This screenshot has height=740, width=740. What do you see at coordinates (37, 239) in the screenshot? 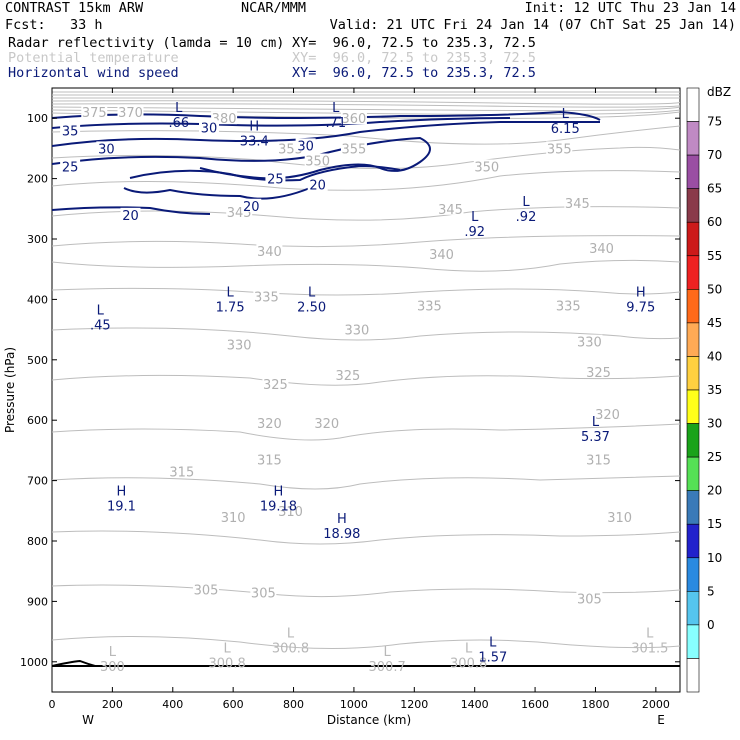
I see `y-tick-label: 300` at bounding box center [37, 239].